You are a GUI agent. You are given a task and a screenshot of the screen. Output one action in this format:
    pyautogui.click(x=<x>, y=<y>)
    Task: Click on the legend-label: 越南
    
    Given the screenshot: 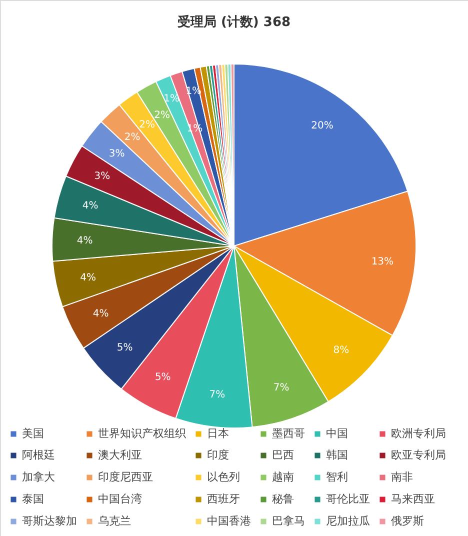 What is the action you would take?
    pyautogui.click(x=283, y=477)
    